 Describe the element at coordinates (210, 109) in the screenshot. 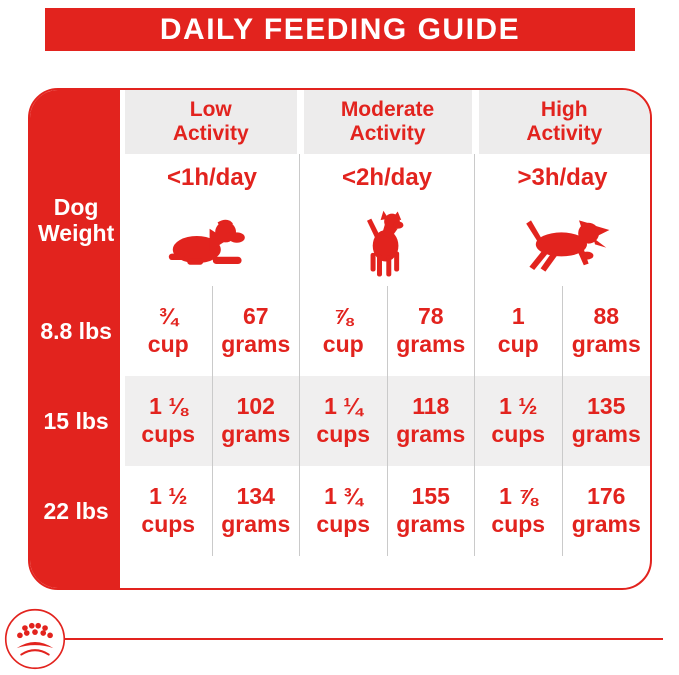

I see `header-line-1: Low` at that location.